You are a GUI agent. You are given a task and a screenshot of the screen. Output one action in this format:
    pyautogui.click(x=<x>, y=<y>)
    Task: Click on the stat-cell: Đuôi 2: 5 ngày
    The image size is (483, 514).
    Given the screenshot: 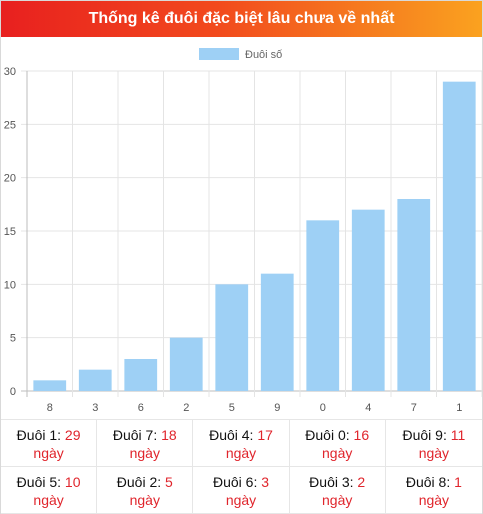 What is the action you would take?
    pyautogui.click(x=145, y=490)
    